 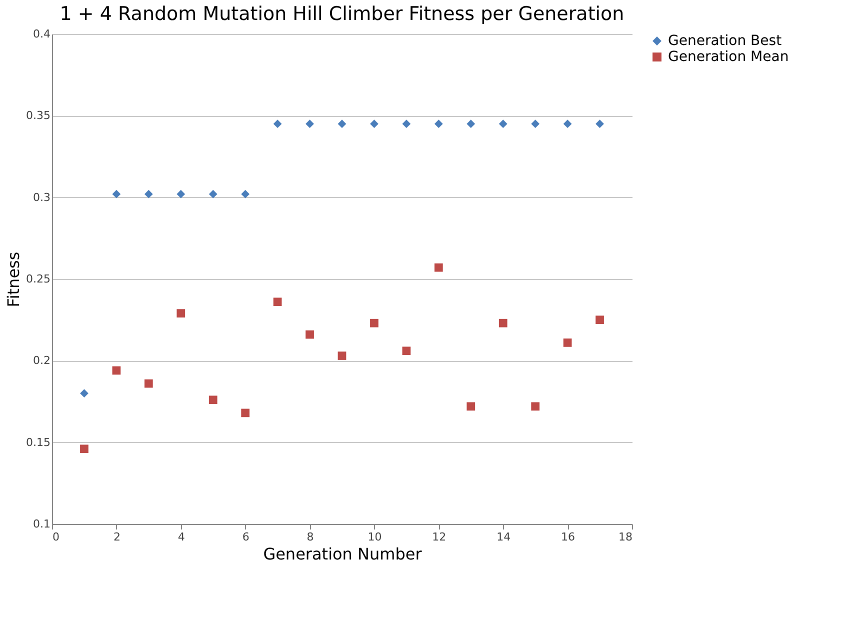 I want to click on x-tick-label: 12, so click(x=439, y=537).